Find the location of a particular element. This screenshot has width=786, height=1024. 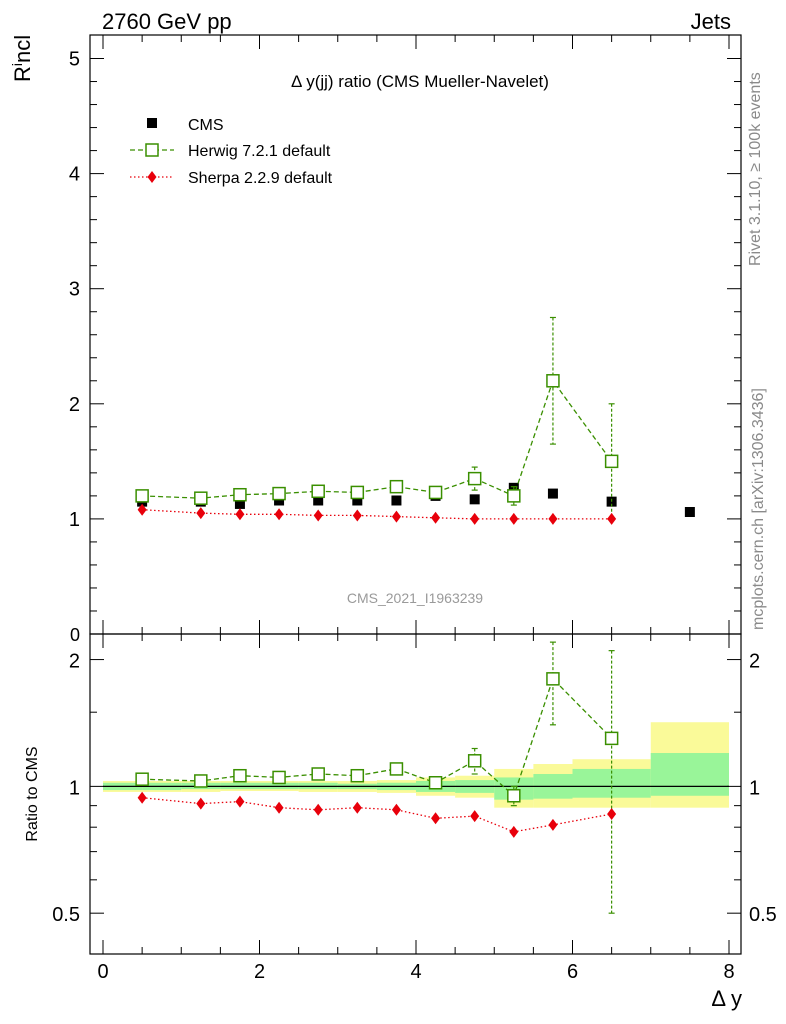

legend-item-sherpa: Sherpa 2.2.9 default is located at coordinates (231, 178).